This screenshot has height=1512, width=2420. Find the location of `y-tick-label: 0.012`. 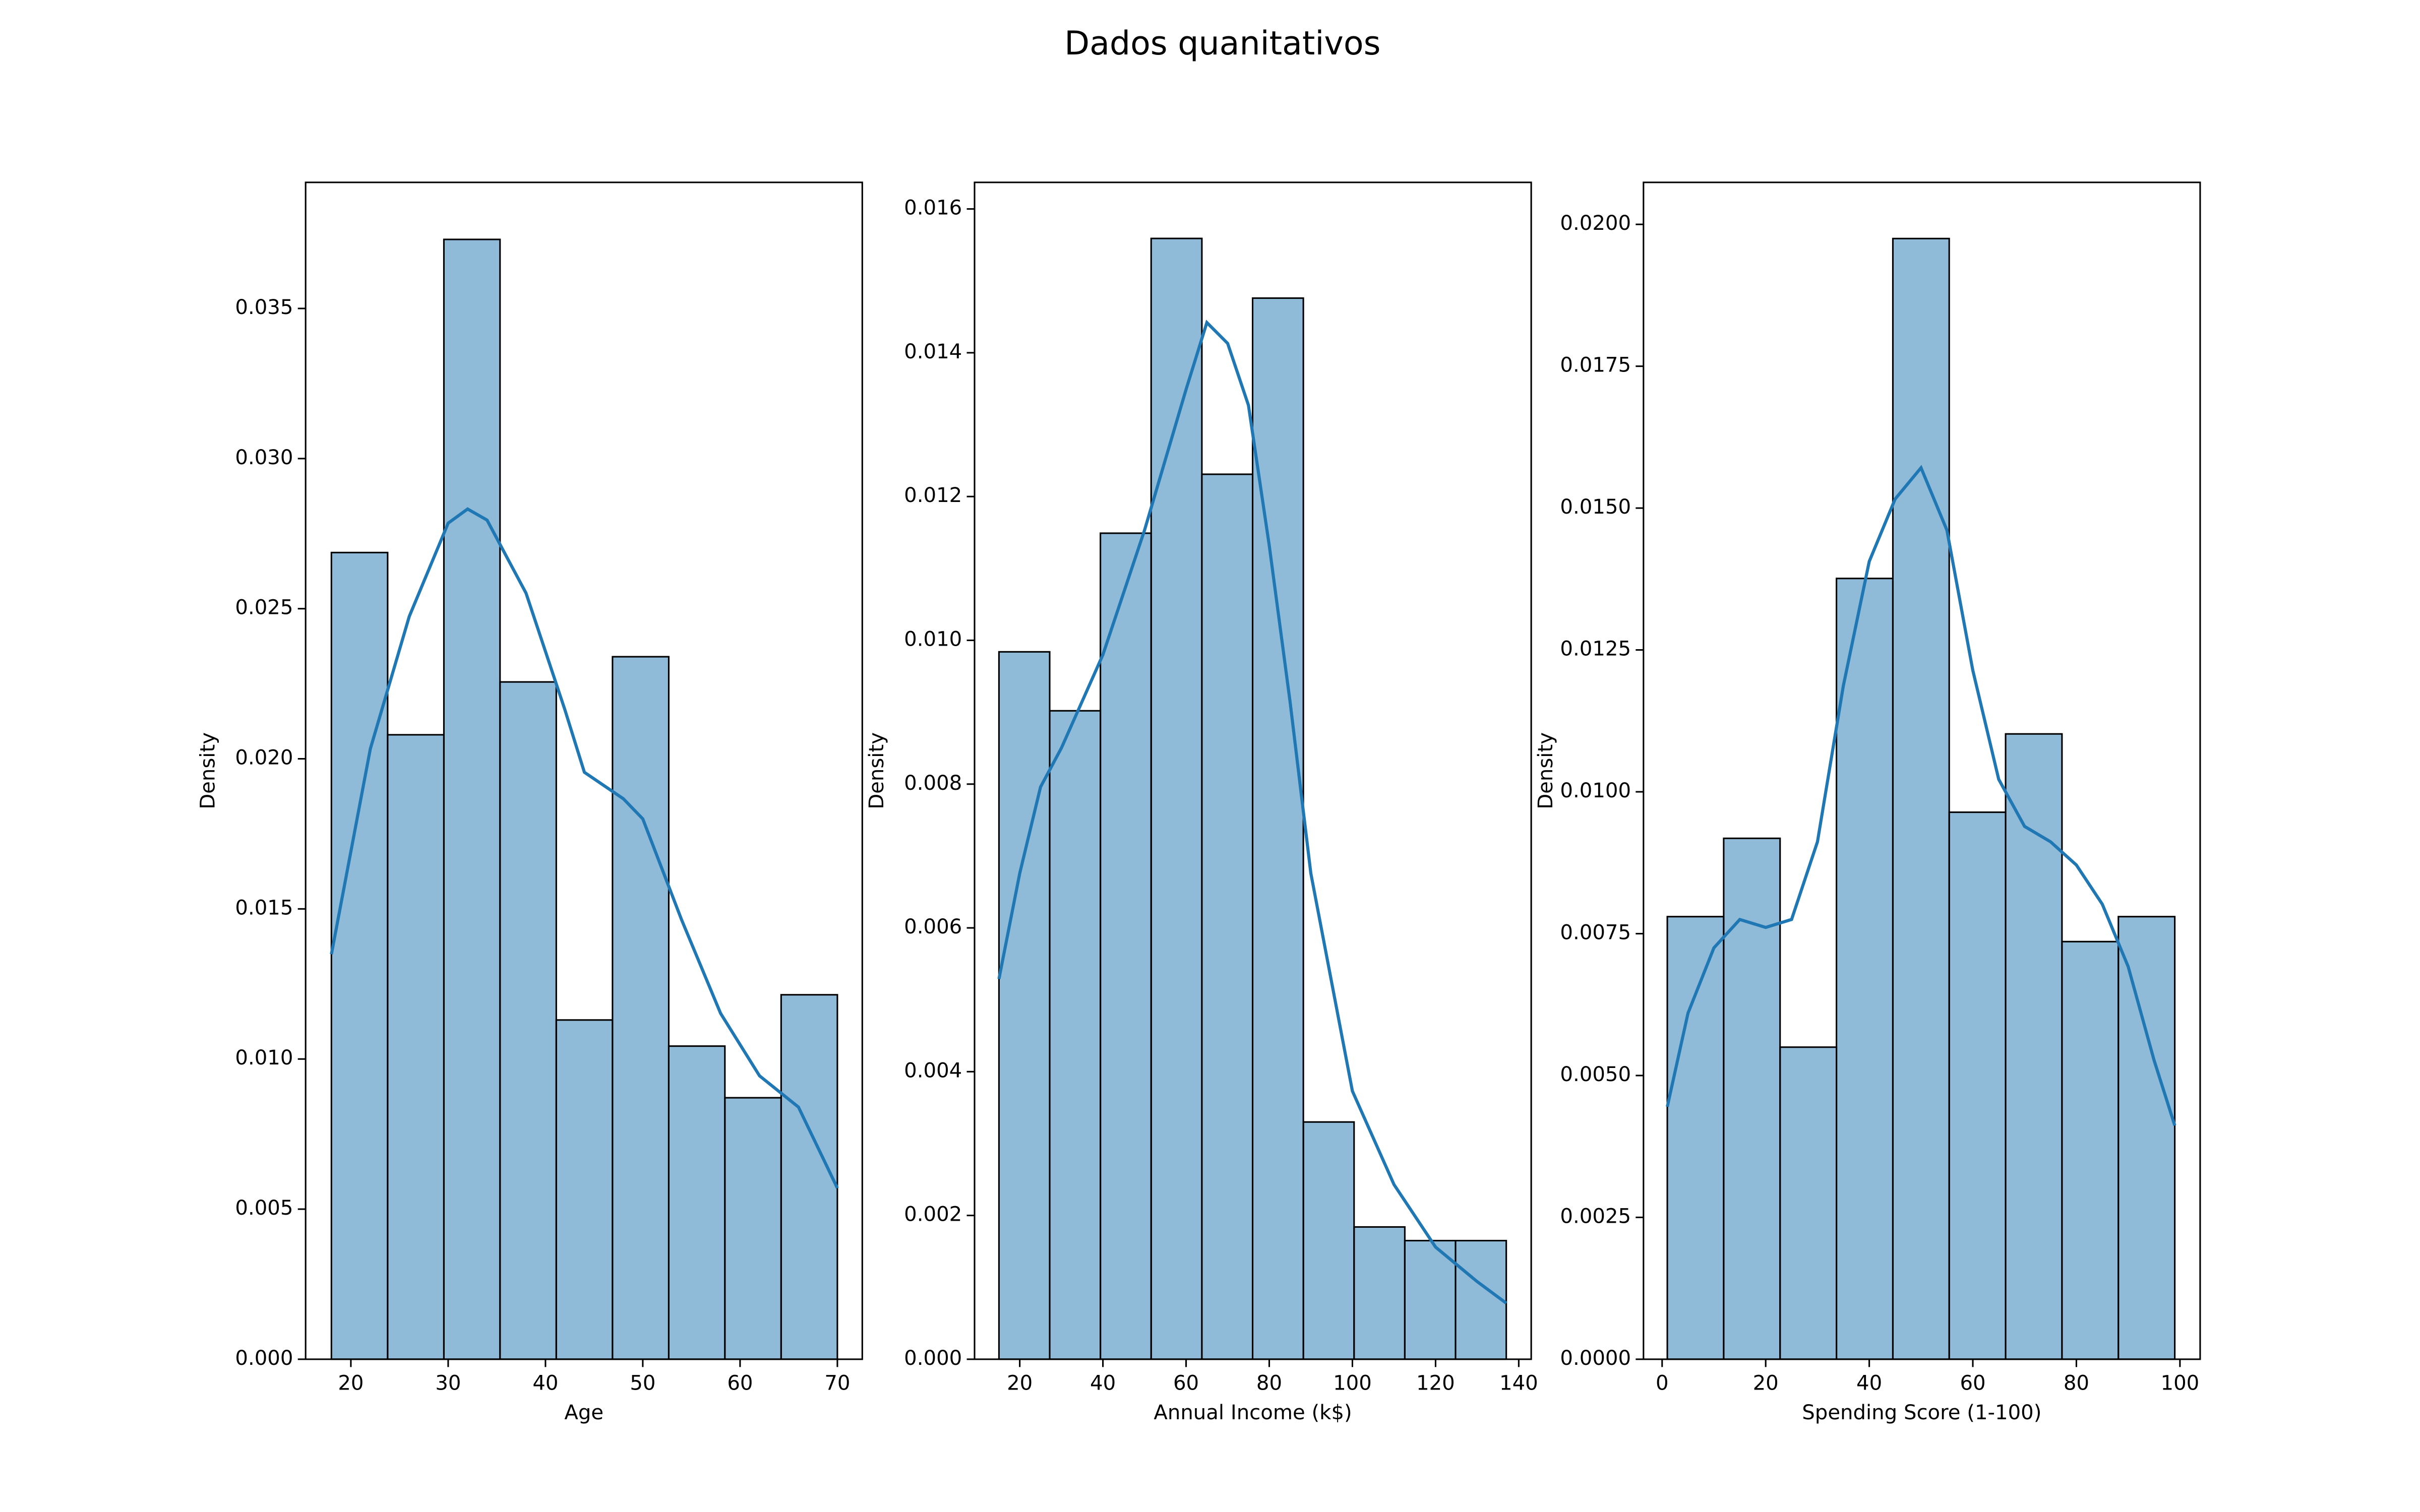

y-tick-label: 0.012 is located at coordinates (933, 496).